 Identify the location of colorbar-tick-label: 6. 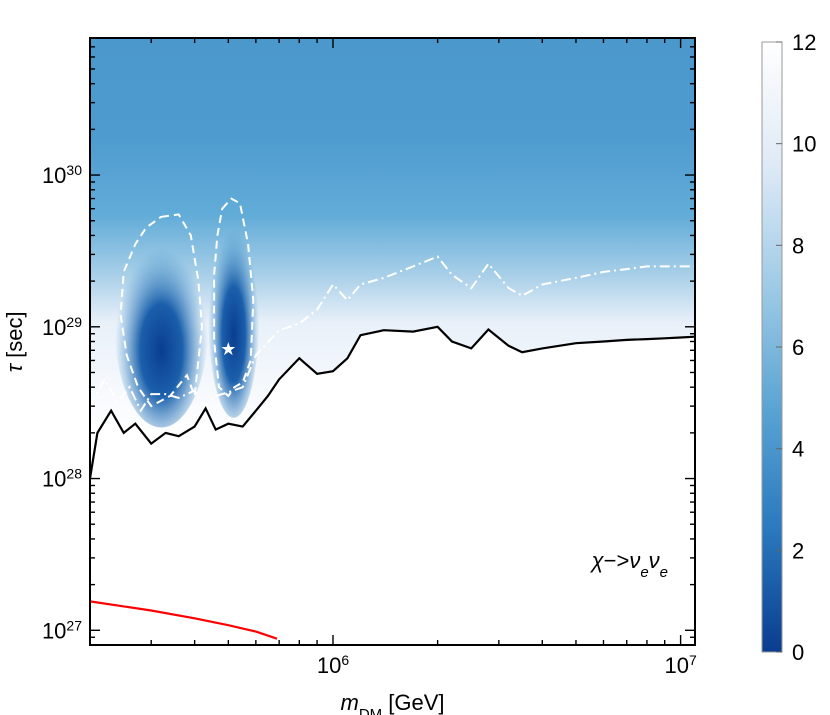
(798, 347).